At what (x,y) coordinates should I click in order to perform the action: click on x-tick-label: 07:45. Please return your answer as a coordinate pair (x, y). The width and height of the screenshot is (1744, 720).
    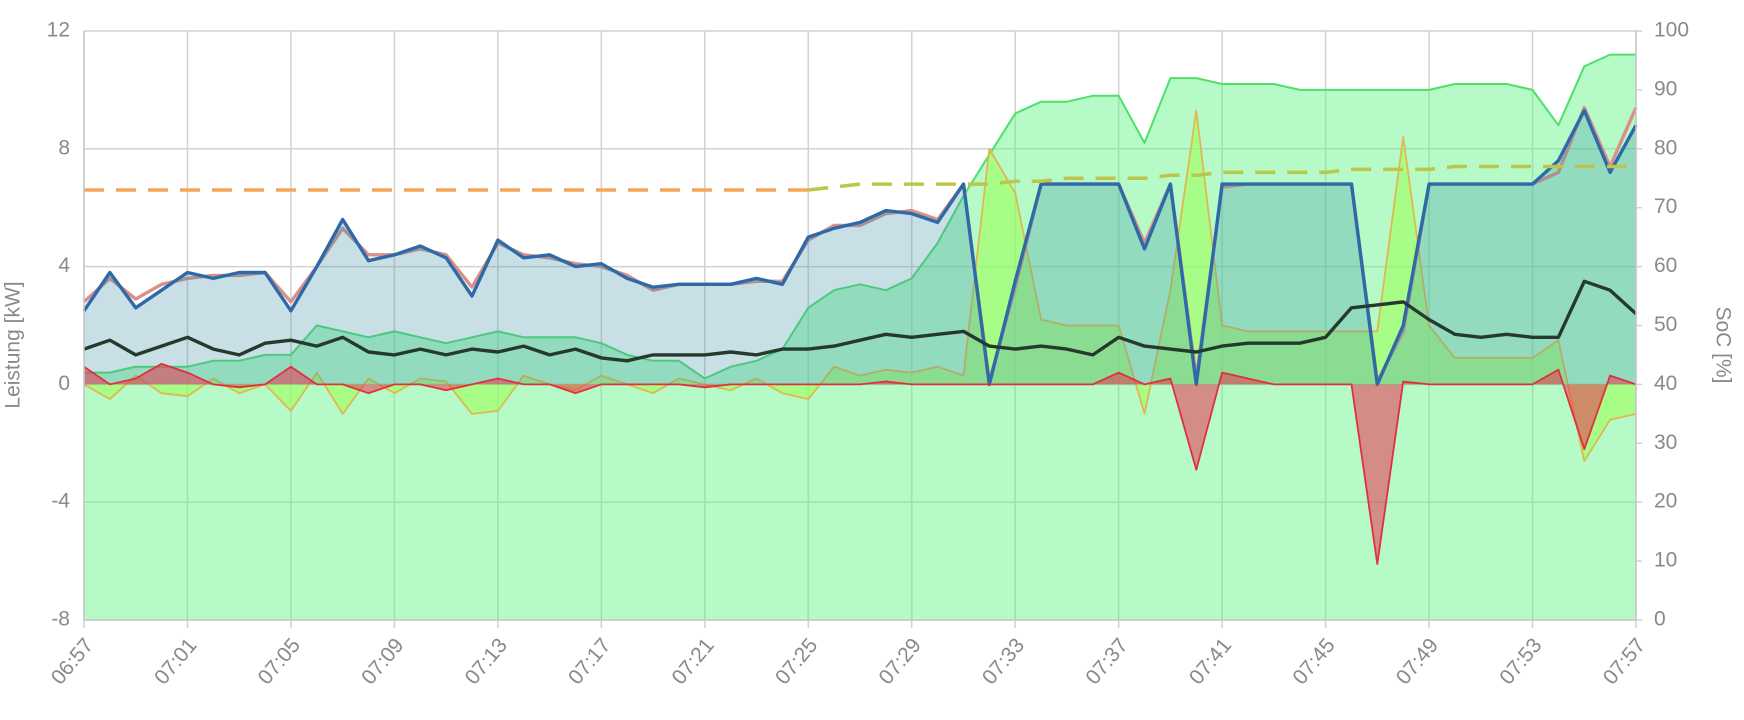
    Looking at the image, I should click on (1313, 661).